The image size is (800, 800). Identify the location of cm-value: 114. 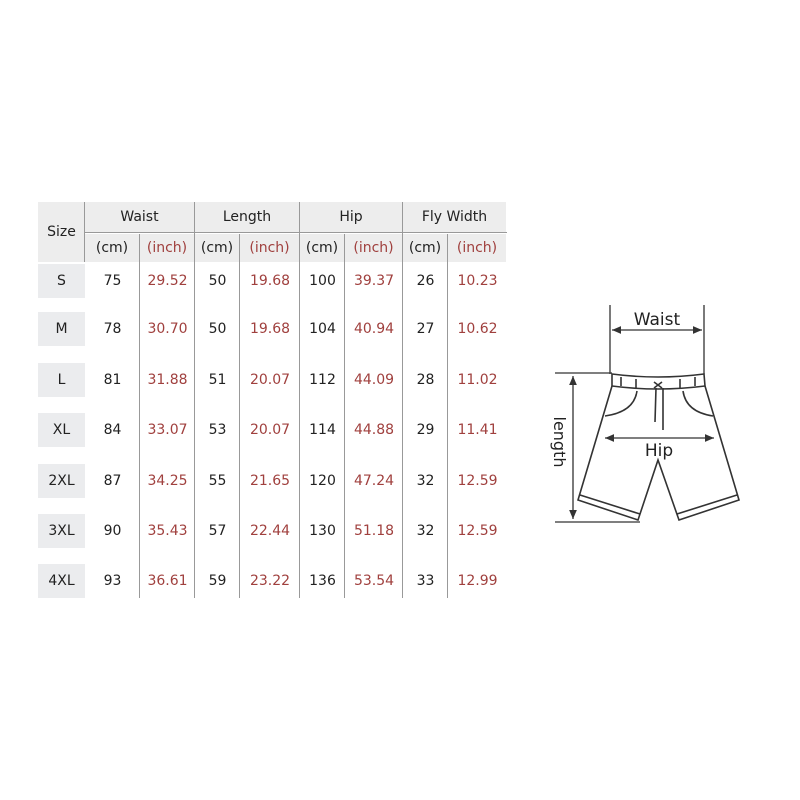
(322, 430).